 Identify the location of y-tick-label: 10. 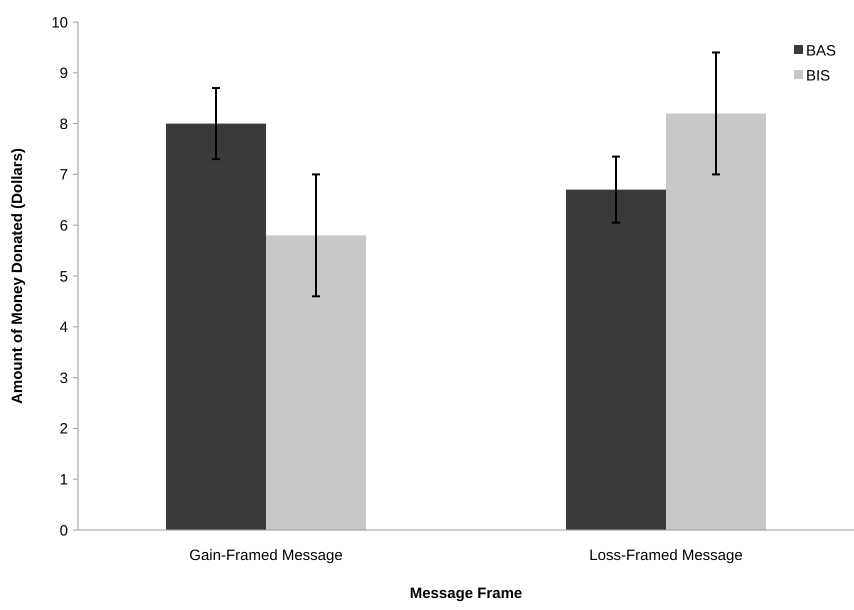
(59, 23).